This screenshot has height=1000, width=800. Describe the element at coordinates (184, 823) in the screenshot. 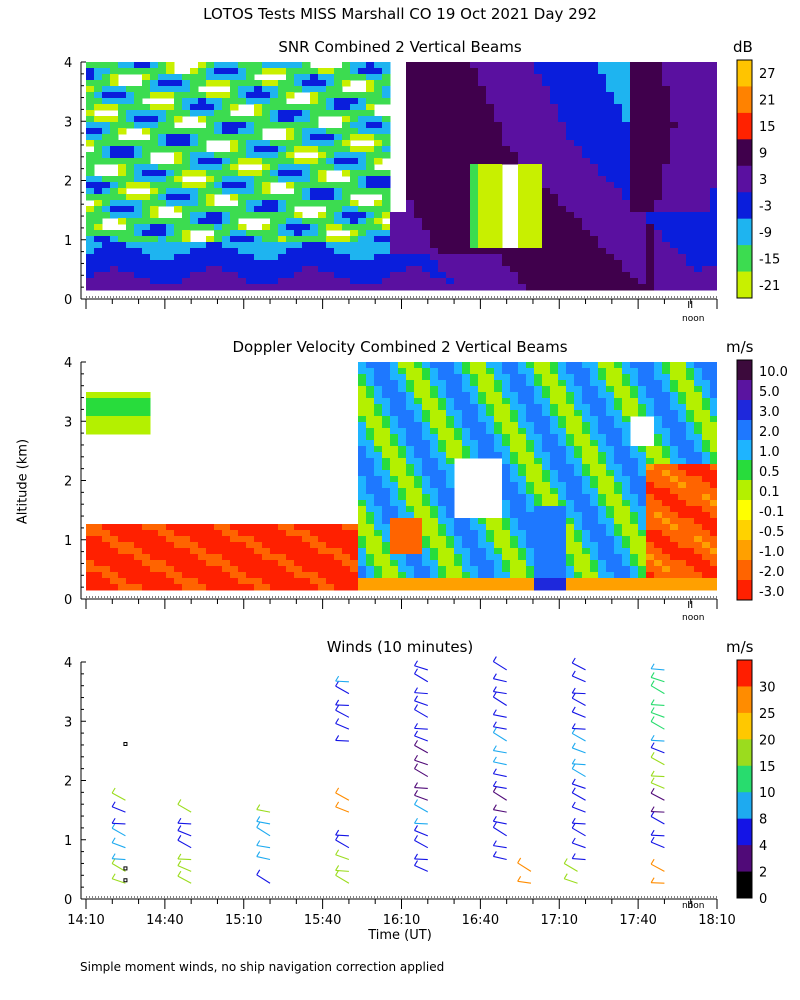

I see `wind-barb` at that location.